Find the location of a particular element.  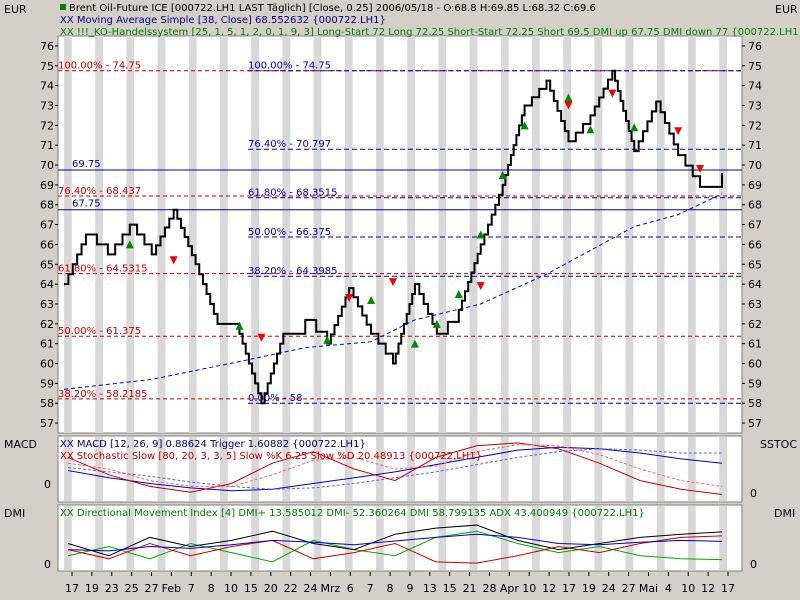

support-line-label: 67.75 is located at coordinates (86, 204).